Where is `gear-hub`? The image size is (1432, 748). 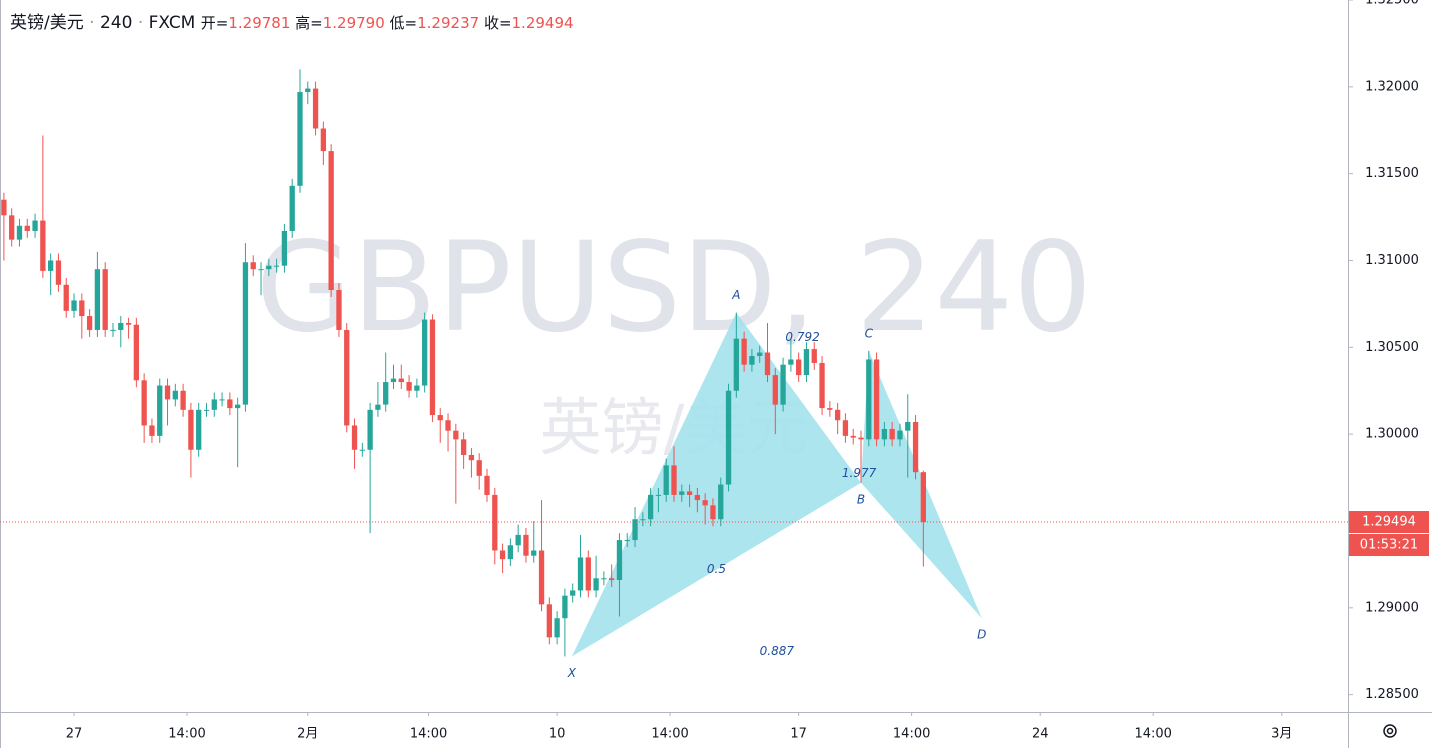 gear-hub is located at coordinates (1390, 731).